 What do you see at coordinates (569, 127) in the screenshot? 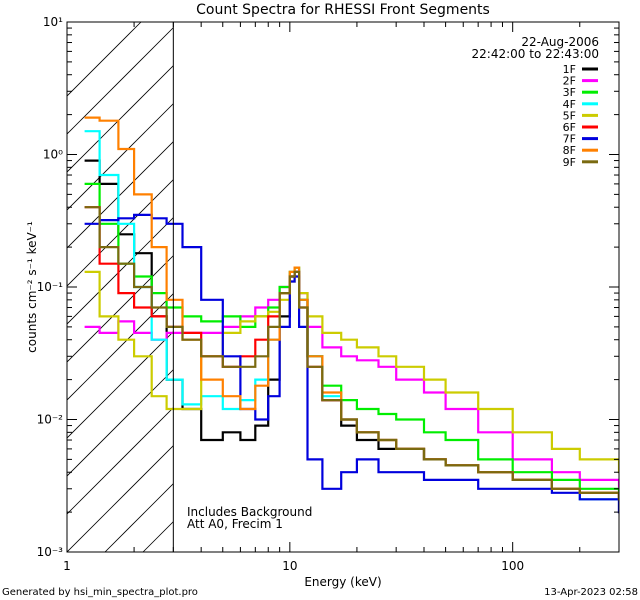
I see `legend-label-6F: 6F` at bounding box center [569, 127].